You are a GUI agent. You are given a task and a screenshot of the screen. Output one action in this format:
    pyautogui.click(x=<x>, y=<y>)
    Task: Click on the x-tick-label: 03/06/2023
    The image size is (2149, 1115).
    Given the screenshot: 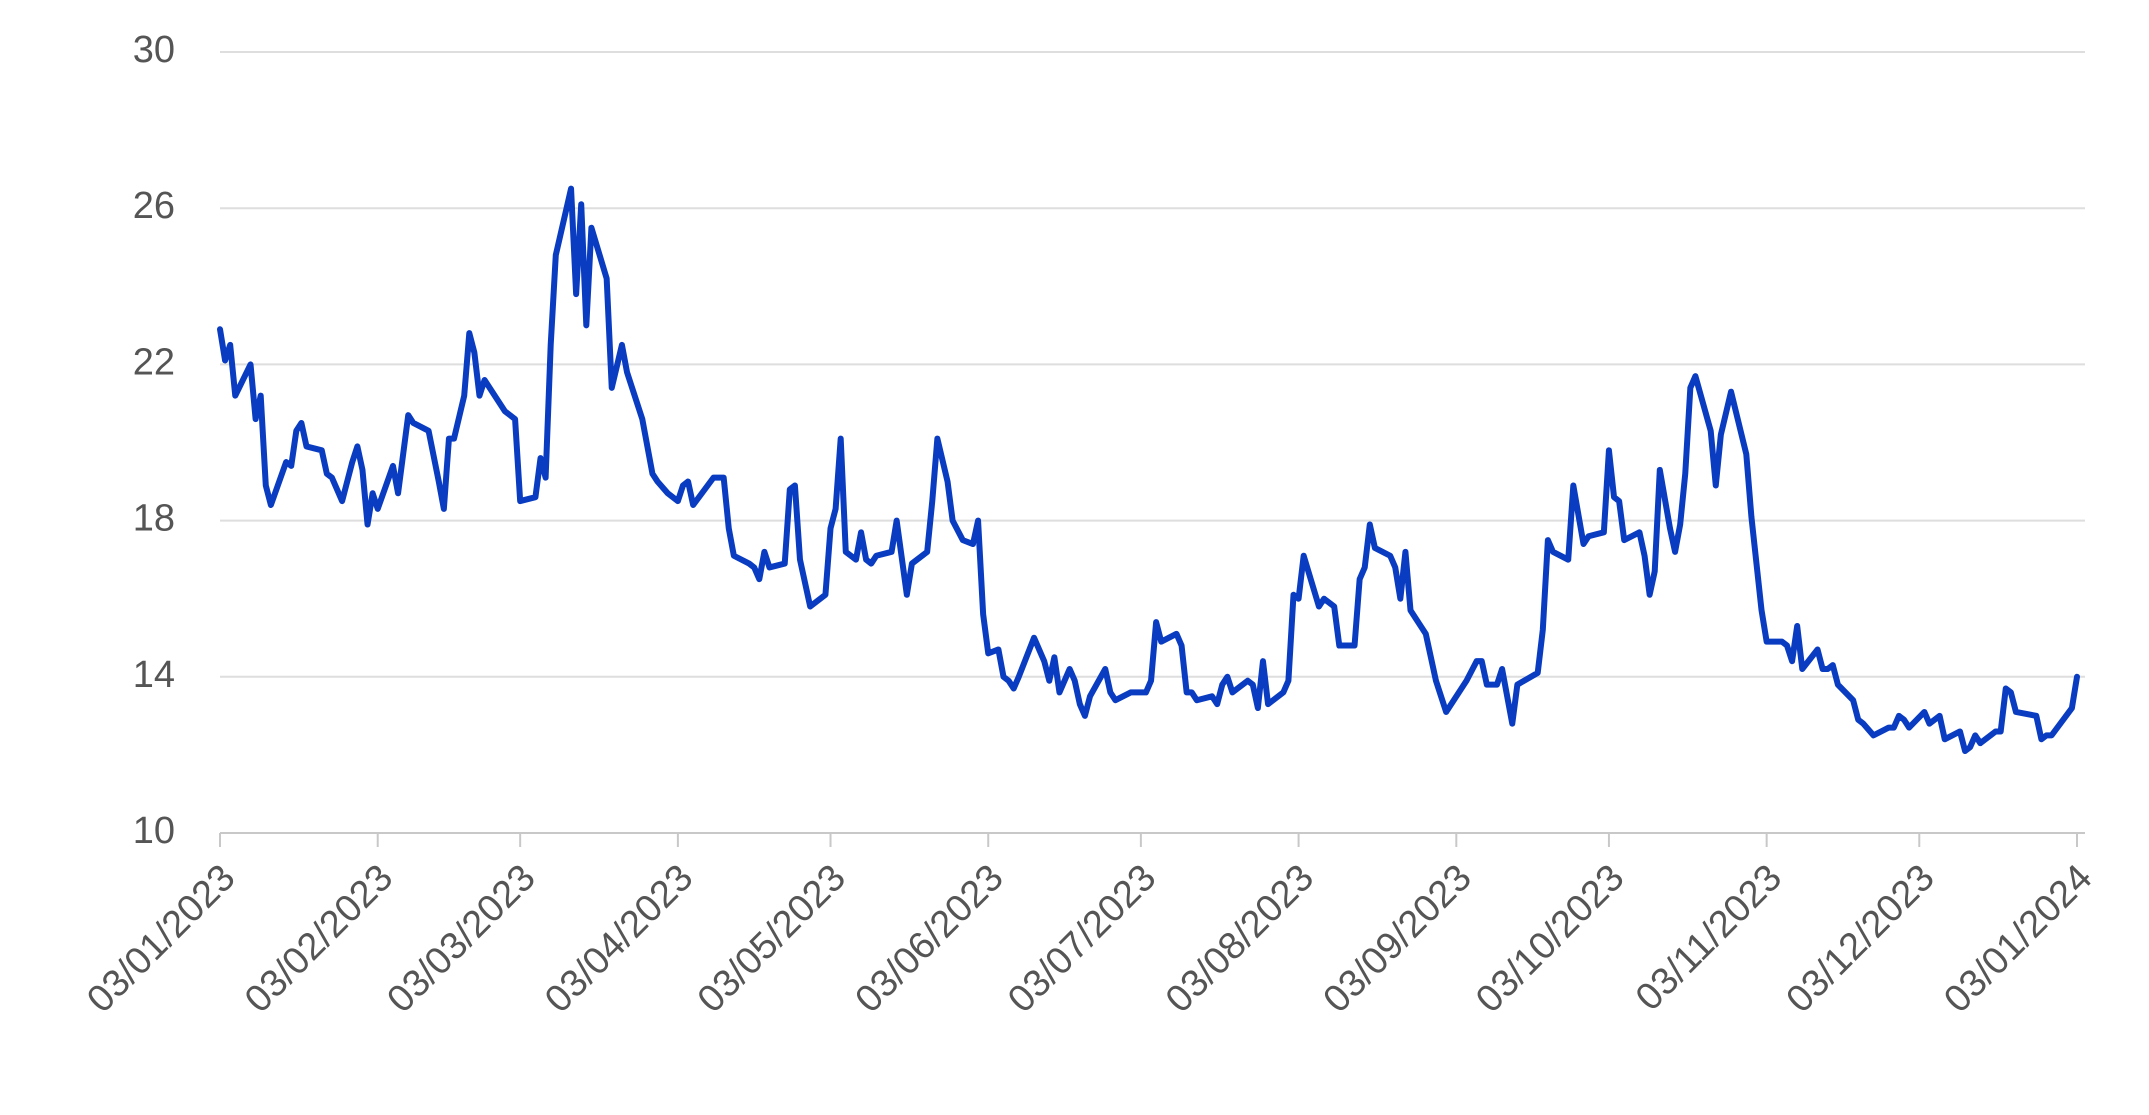 What is the action you would take?
    pyautogui.click(x=930, y=939)
    